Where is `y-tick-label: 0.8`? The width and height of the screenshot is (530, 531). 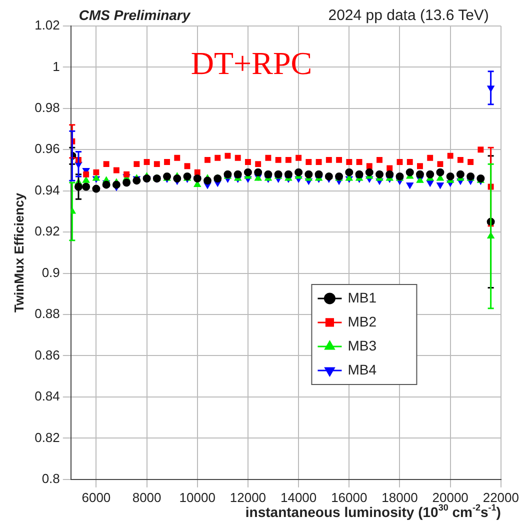
y-tick-label: 0.8 is located at coordinates (51, 478).